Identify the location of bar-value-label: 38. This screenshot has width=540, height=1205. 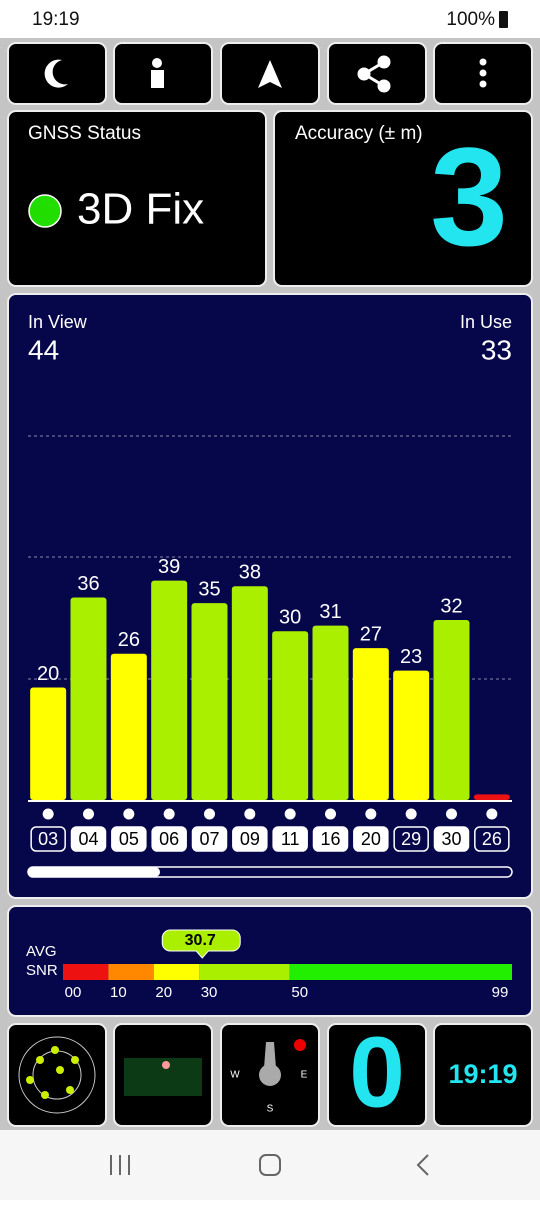
(250, 573).